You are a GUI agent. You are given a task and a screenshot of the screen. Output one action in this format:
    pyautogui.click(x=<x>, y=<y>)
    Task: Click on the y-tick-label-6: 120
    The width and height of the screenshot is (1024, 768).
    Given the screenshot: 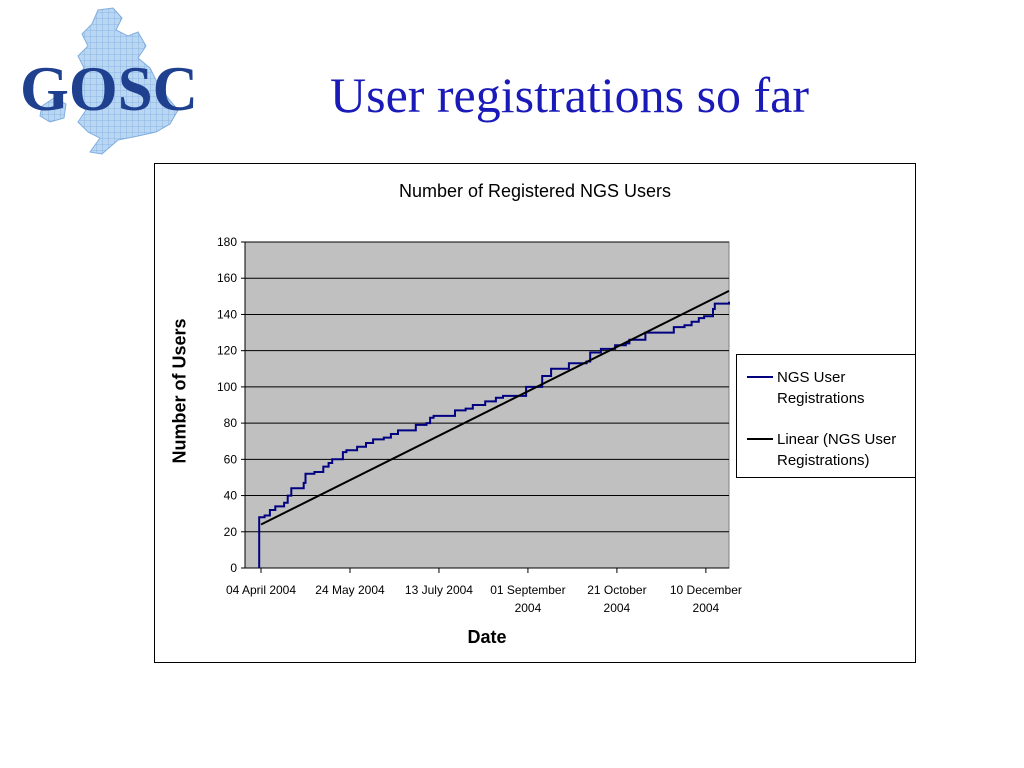 What is the action you would take?
    pyautogui.click(x=227, y=351)
    